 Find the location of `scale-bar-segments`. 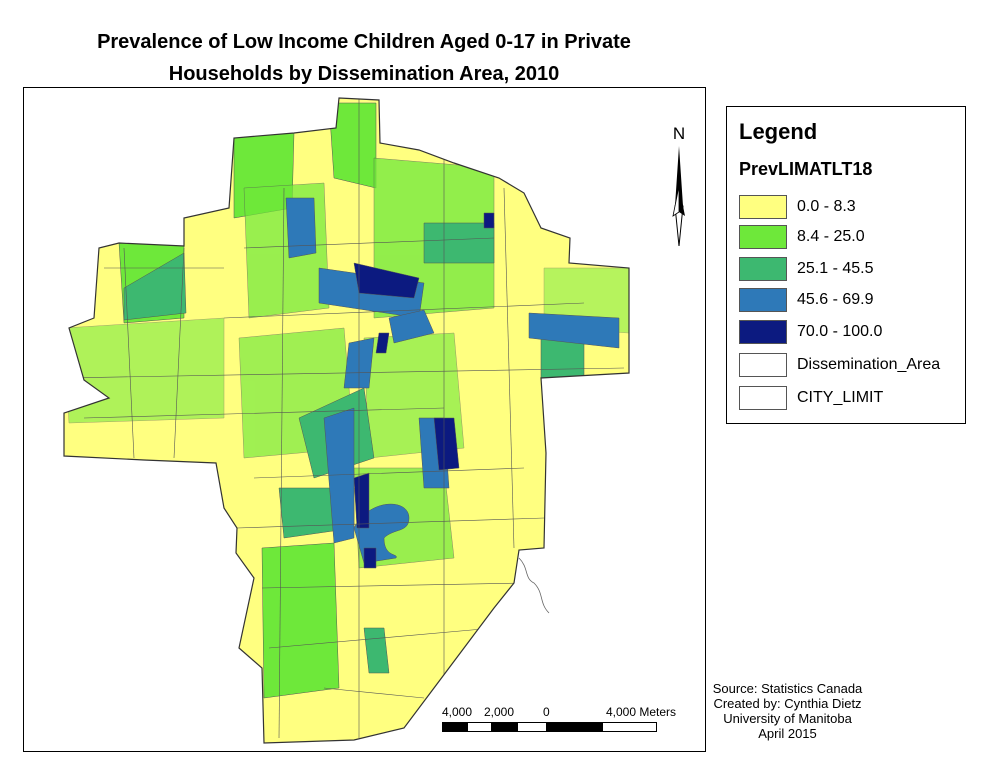

scale-bar-segments is located at coordinates (549, 727).